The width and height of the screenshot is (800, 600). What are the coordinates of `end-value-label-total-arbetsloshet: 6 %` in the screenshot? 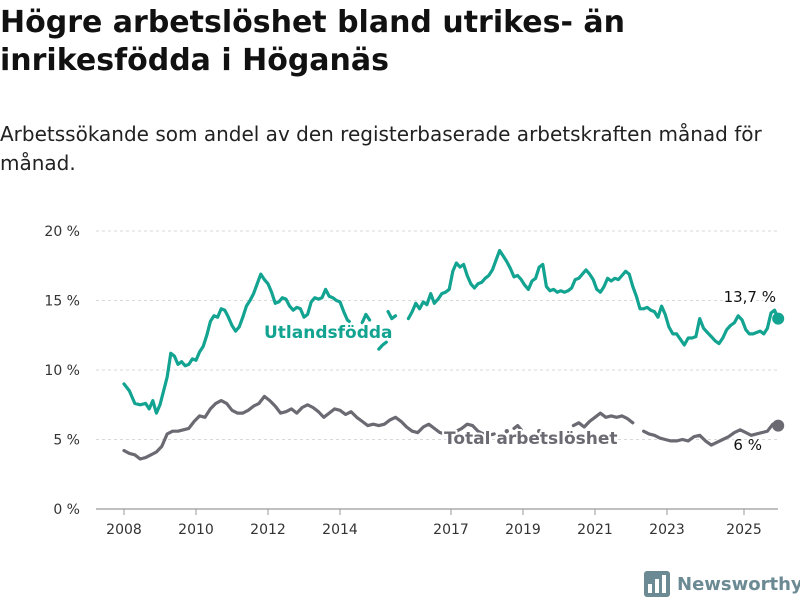 It's located at (747, 445).